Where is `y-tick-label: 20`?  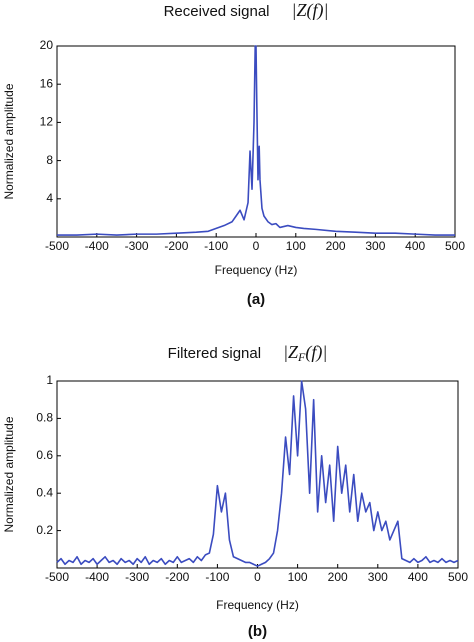 y-tick-label: 20 is located at coordinates (47, 45).